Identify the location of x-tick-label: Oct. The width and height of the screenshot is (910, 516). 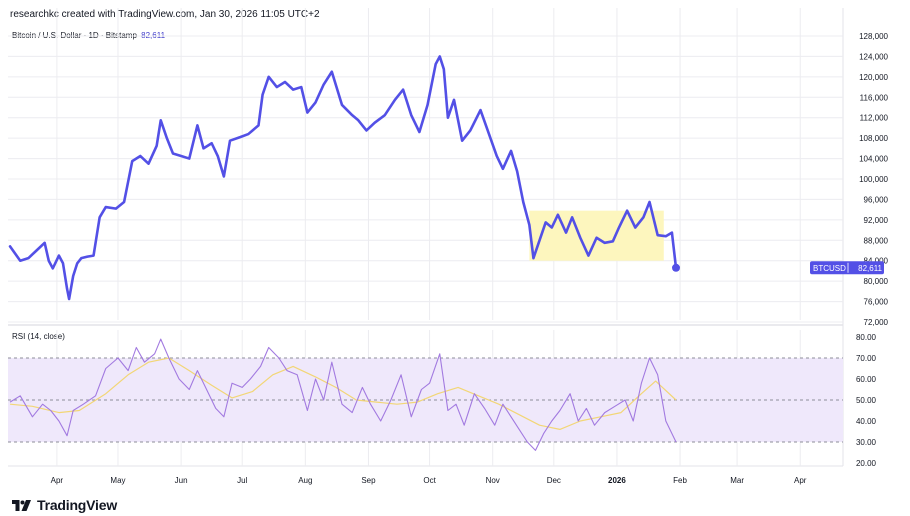
(429, 480).